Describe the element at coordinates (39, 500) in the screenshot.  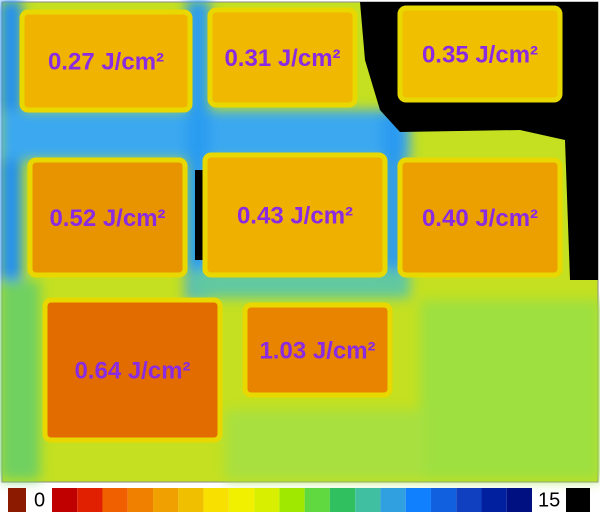
I see `colorbar-min-label: 0` at that location.